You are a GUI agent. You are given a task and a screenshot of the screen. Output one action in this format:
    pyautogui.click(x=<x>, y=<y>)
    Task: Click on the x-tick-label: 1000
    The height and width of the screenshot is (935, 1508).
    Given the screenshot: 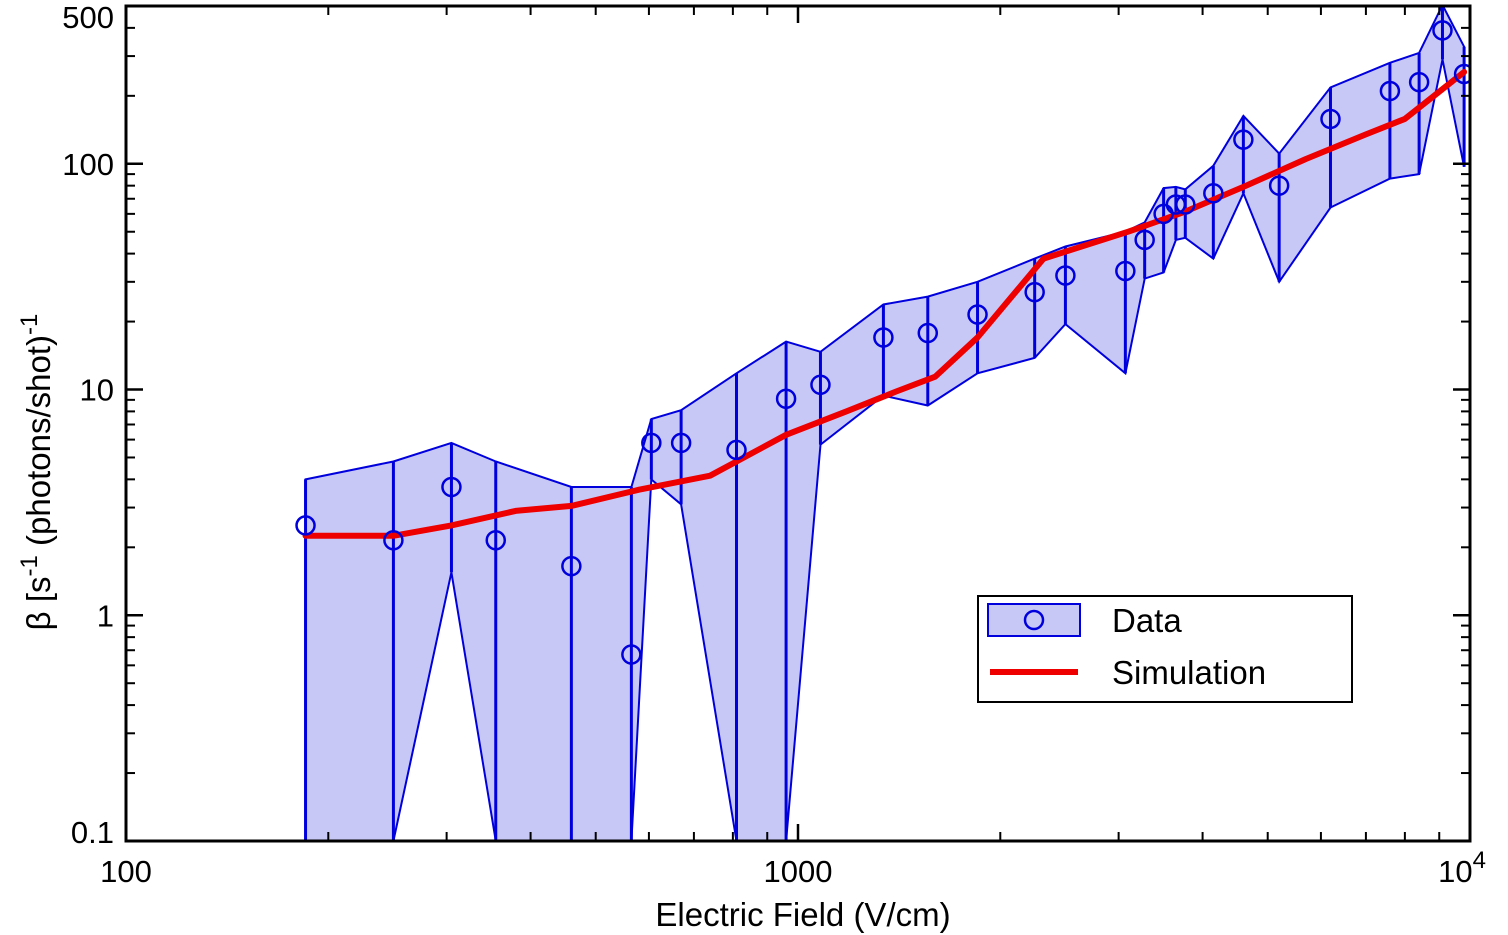 What is the action you would take?
    pyautogui.click(x=798, y=871)
    